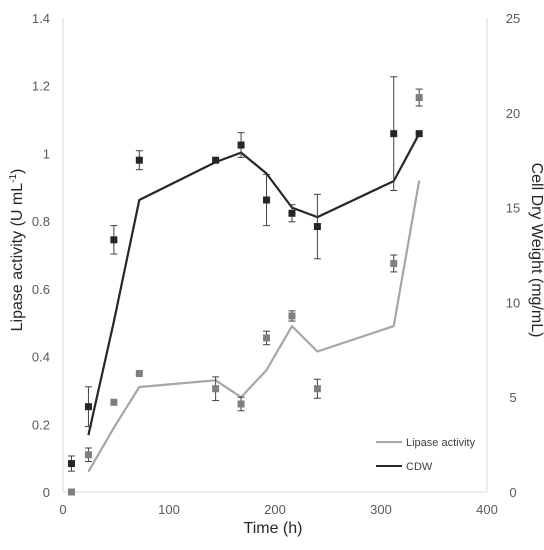 The image size is (544, 550). I want to click on y-right-tick-labels: 0 5 10 15 20 25, so click(513, 255).